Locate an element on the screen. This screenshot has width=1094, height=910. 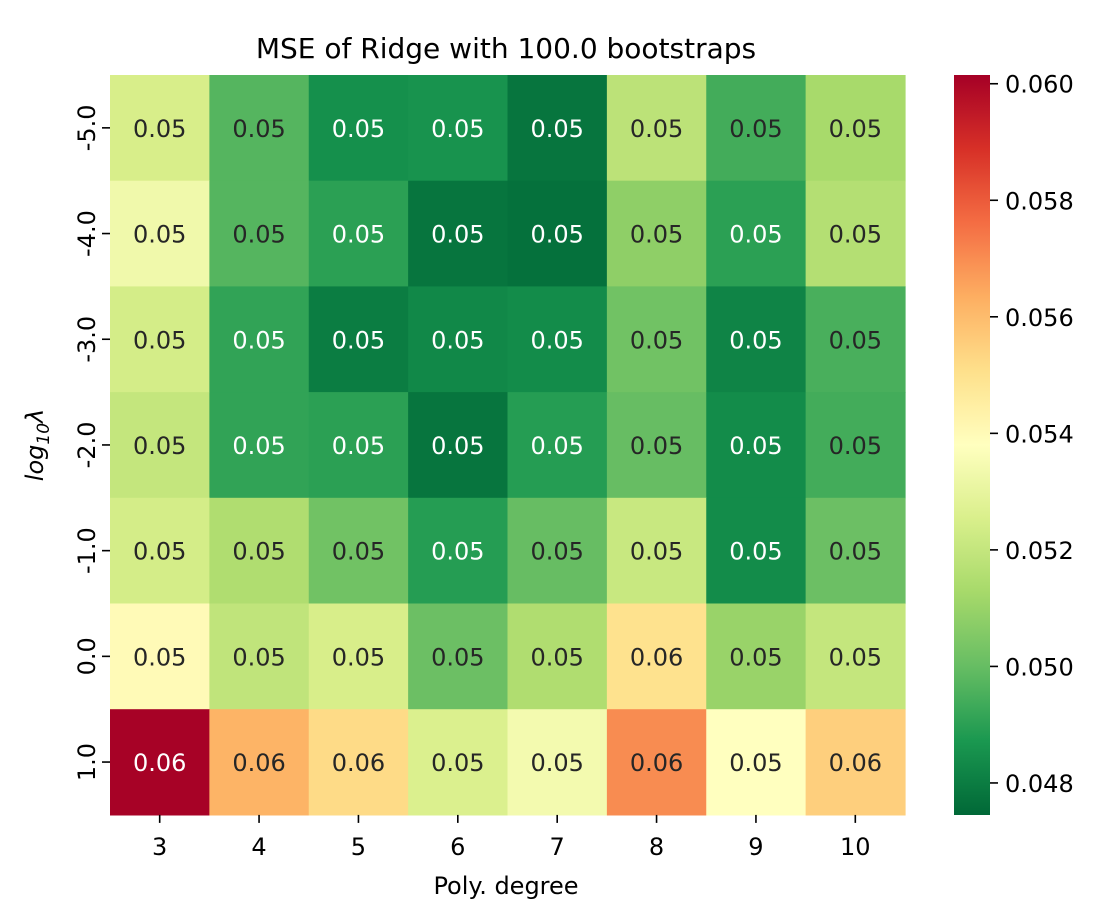
x-axis: 3 4 5 6 7 8 9 10 is located at coordinates (511, 837).